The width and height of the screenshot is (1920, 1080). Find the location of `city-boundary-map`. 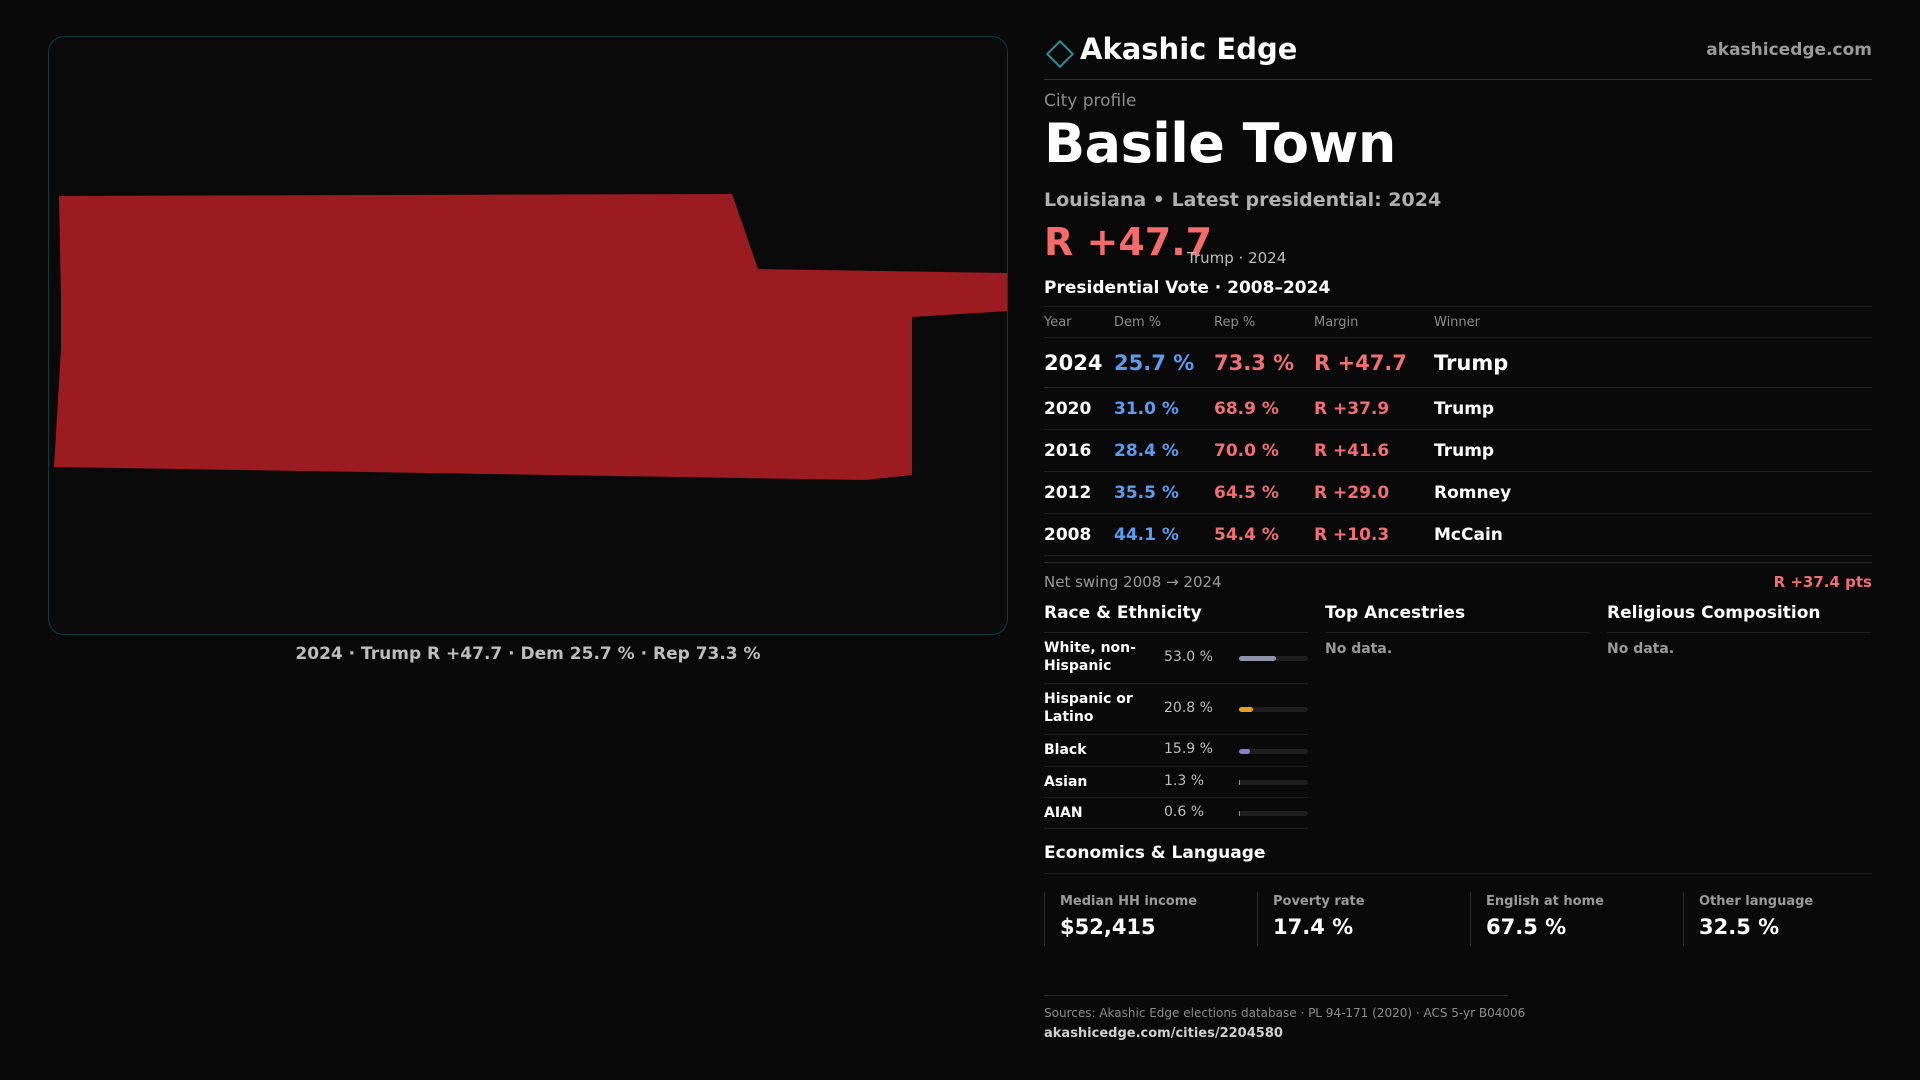

city-boundary-map is located at coordinates (531, 337).